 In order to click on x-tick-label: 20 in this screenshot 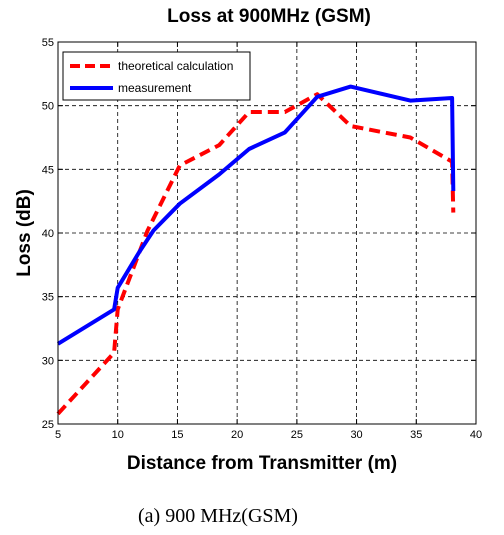, I will do `click(237, 435)`.